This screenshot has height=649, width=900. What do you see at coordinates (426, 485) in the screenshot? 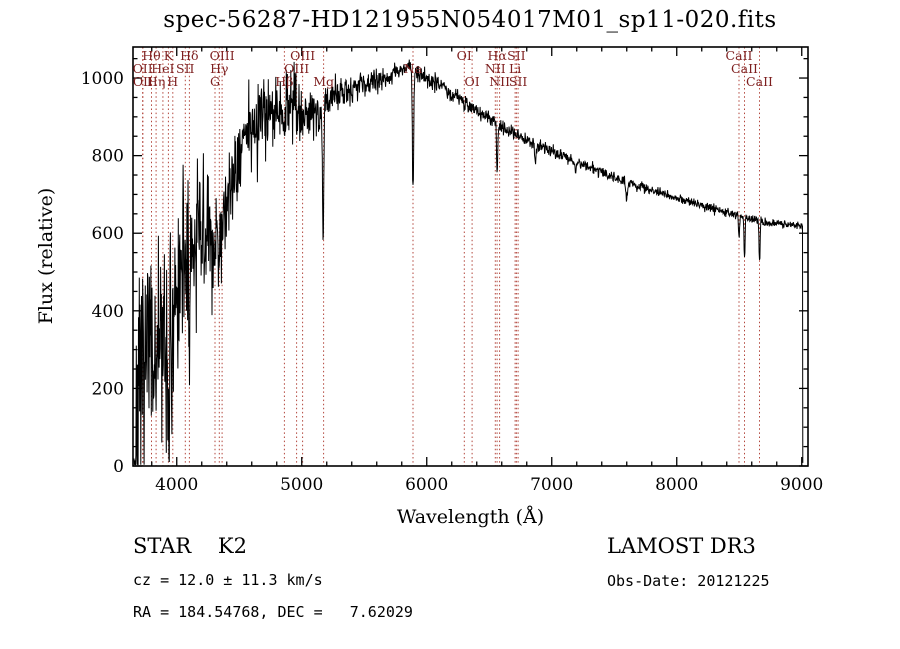
I see `x-tick-label: 6000` at bounding box center [426, 485].